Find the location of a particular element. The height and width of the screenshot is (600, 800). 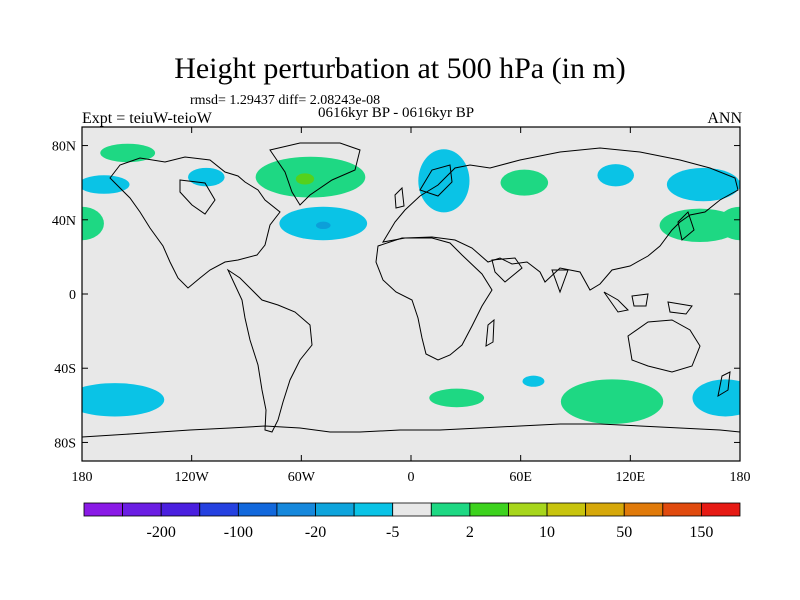

coast-south-america is located at coordinates (269, 350).